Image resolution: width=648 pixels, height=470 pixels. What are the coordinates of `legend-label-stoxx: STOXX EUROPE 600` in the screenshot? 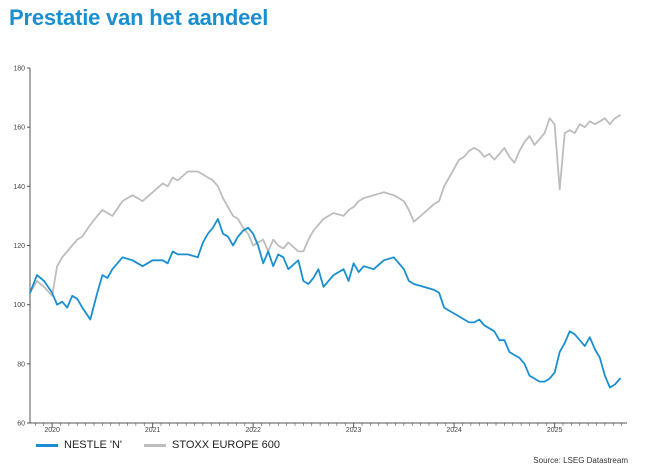 It's located at (226, 445).